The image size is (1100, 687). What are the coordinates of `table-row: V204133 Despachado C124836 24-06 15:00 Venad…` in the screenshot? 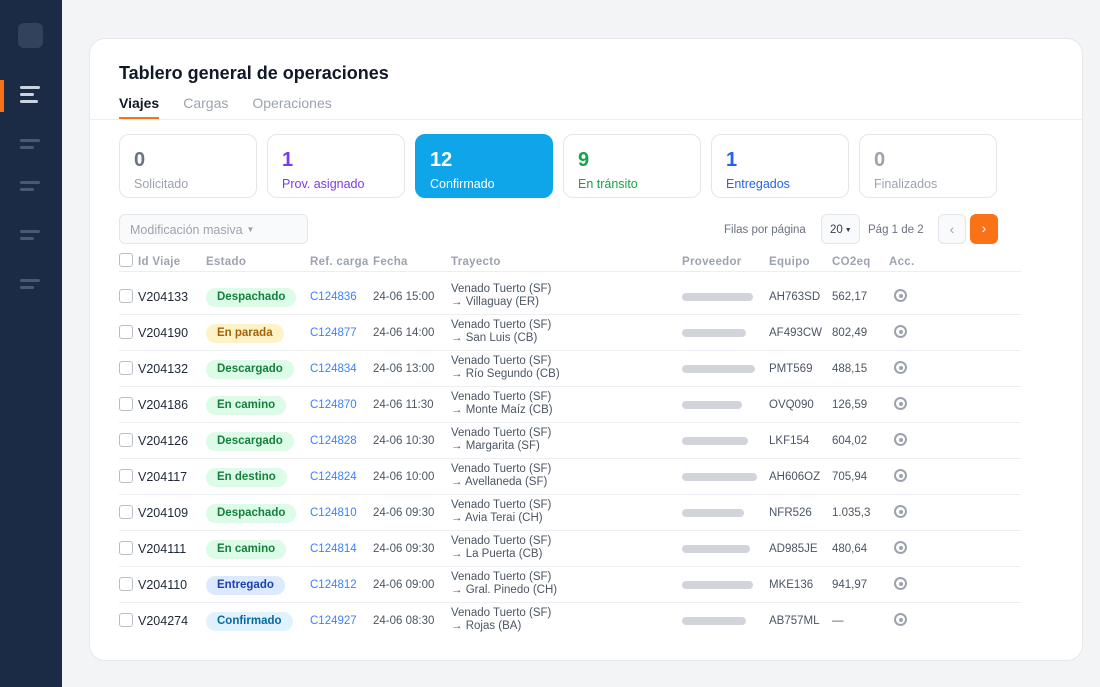 It's located at (570, 297).